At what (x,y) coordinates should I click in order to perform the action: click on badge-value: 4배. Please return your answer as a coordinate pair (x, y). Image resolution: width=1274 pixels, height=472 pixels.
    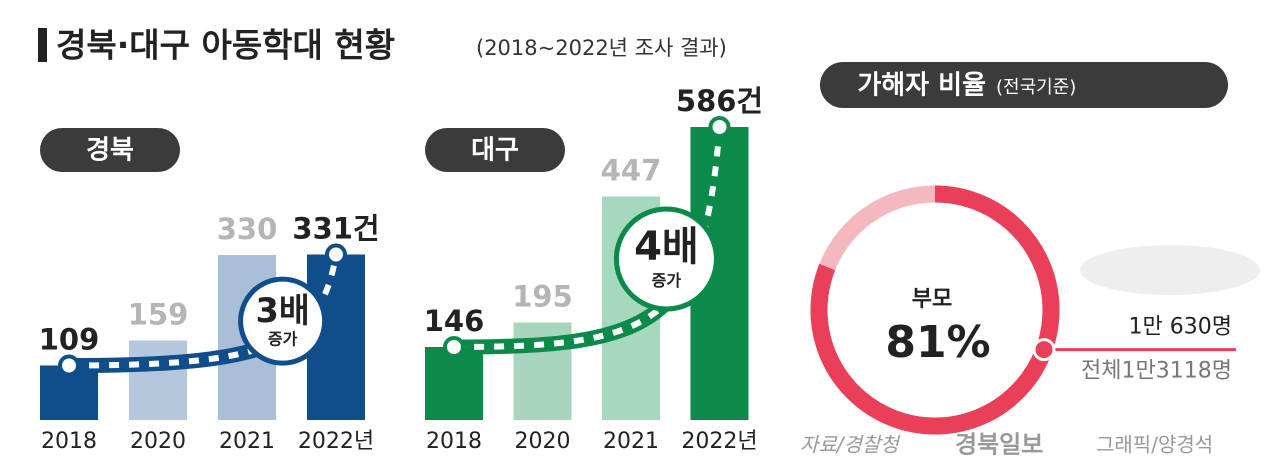
    Looking at the image, I should click on (666, 247).